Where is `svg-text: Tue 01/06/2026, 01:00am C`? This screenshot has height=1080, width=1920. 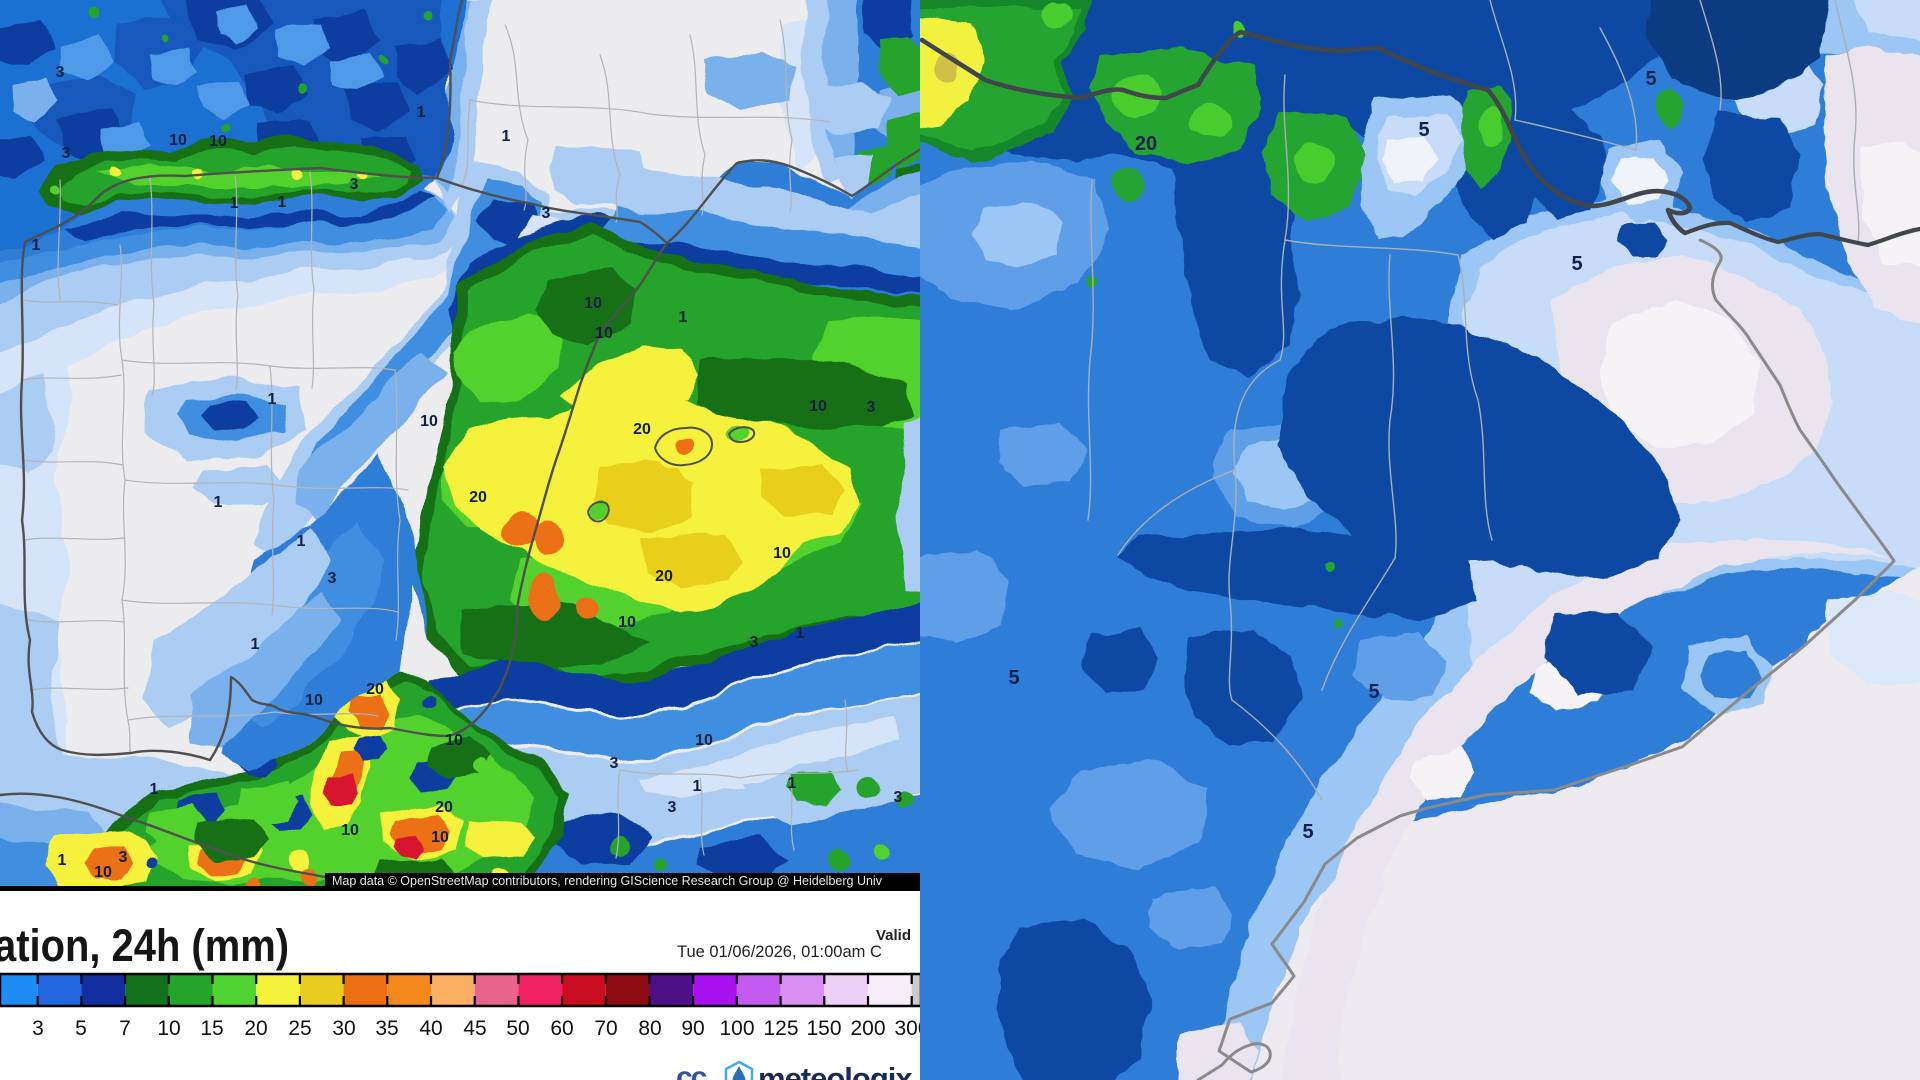
svg-text: Tue 01/06/2026, 01:00am C is located at coordinates (779, 952).